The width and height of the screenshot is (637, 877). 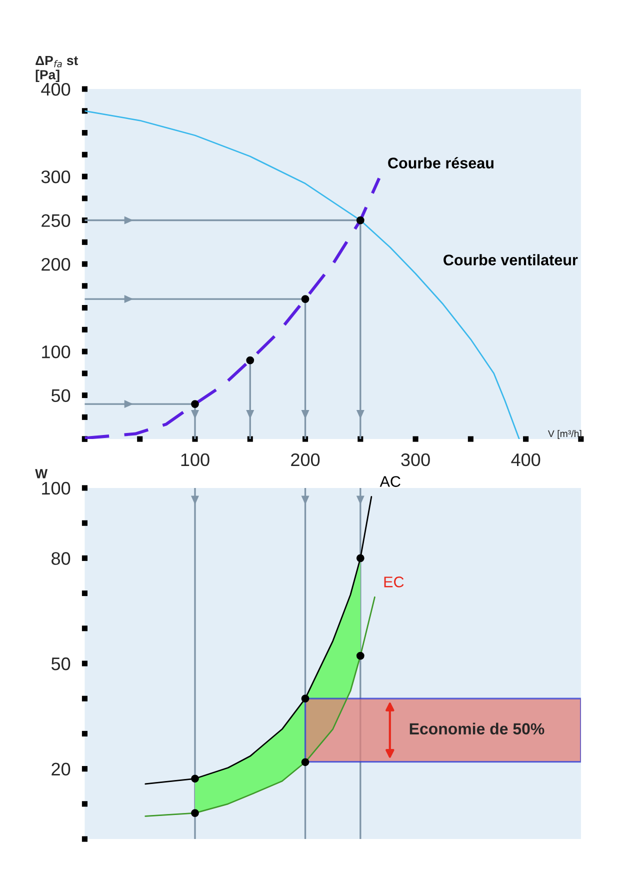 I want to click on series-label: AC, so click(x=390, y=481).